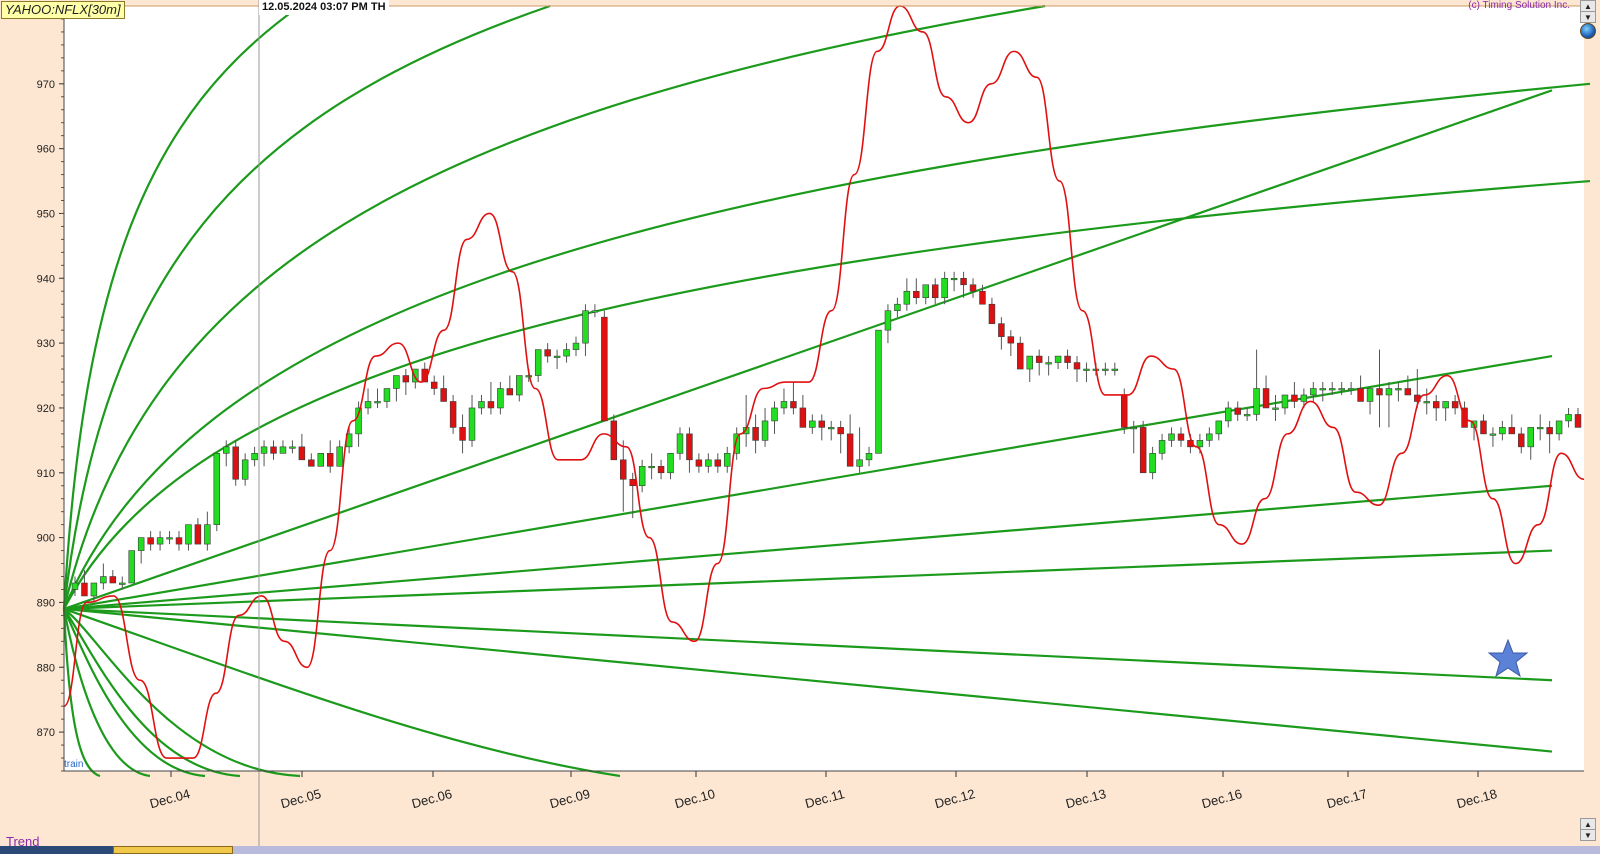  What do you see at coordinates (170, 798) in the screenshot?
I see `x-tick-label: Dec.04` at bounding box center [170, 798].